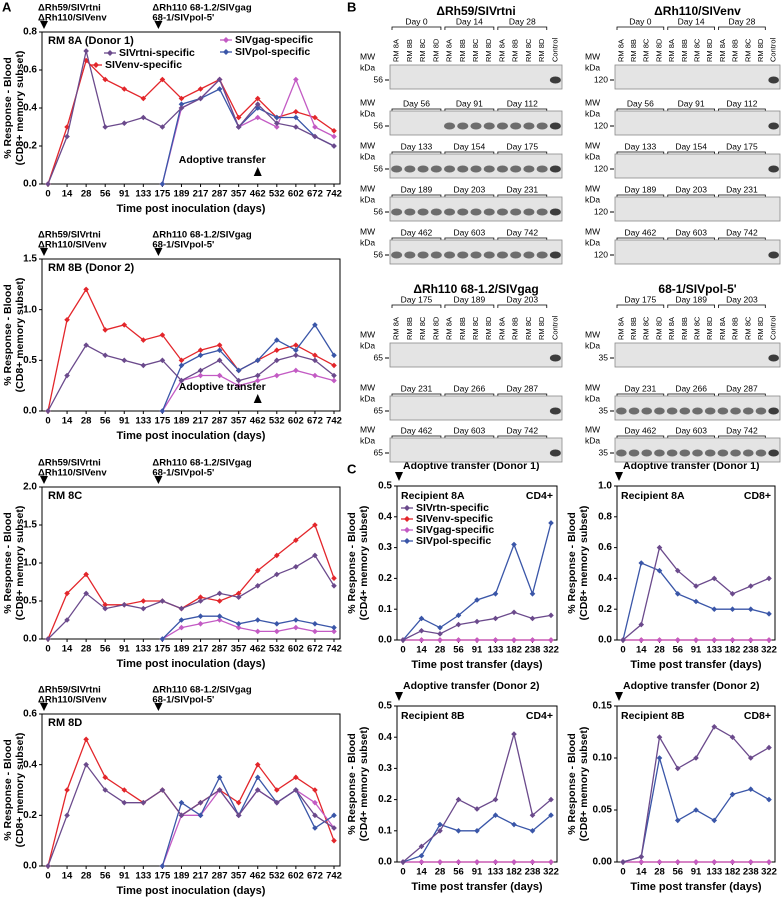 This screenshot has width=783, height=900. I want to click on lane-label: RM 8D, so click(709, 50).